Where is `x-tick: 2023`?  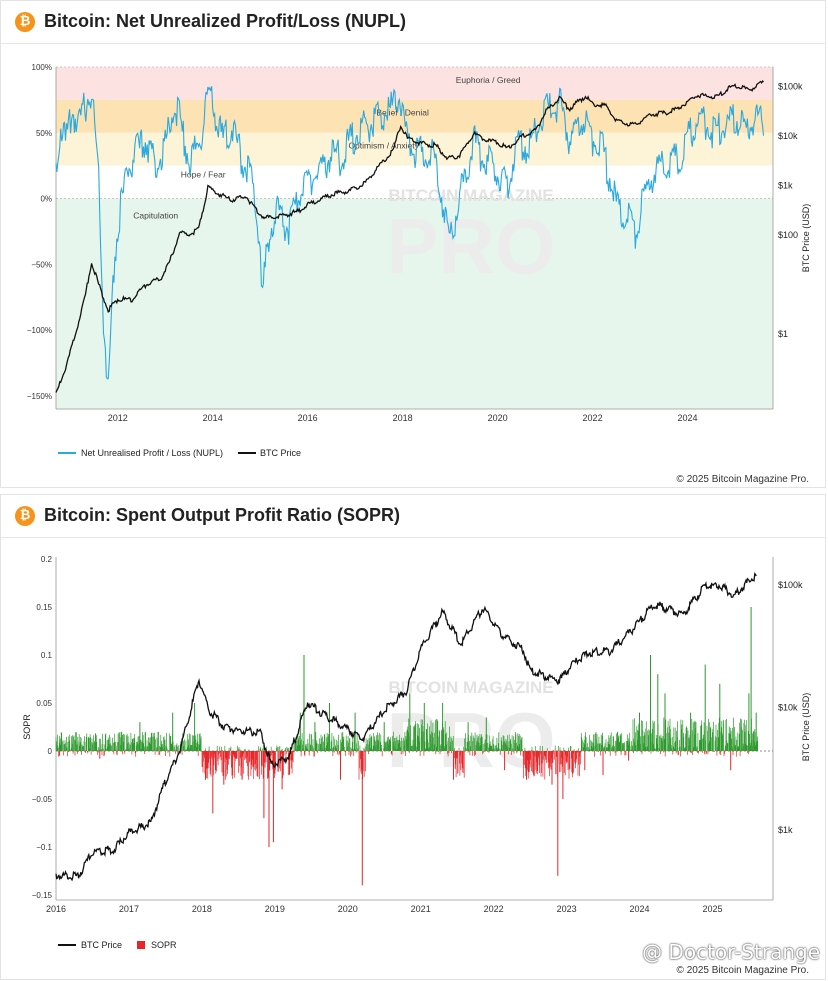 x-tick: 2023 is located at coordinates (567, 909).